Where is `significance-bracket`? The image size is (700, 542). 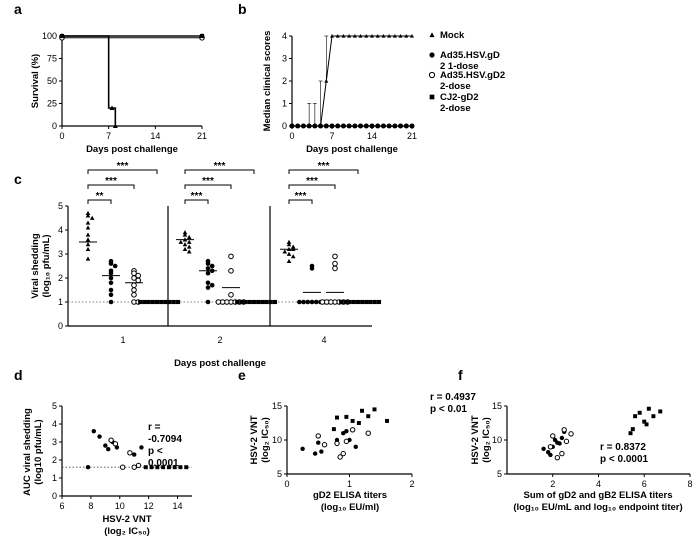 significance-bracket is located at coordinates (219, 171).